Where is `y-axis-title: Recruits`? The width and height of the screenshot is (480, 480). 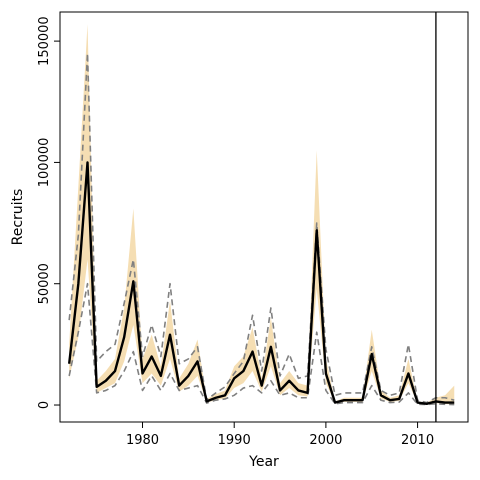 y-axis-title: Recruits is located at coordinates (18, 217).